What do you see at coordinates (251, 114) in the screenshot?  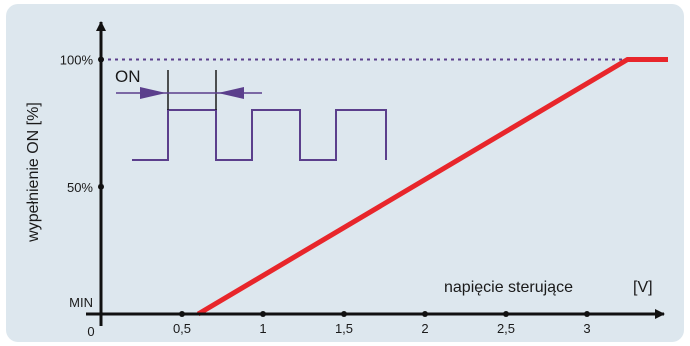 I see `pwm-duty-inset: ON` at bounding box center [251, 114].